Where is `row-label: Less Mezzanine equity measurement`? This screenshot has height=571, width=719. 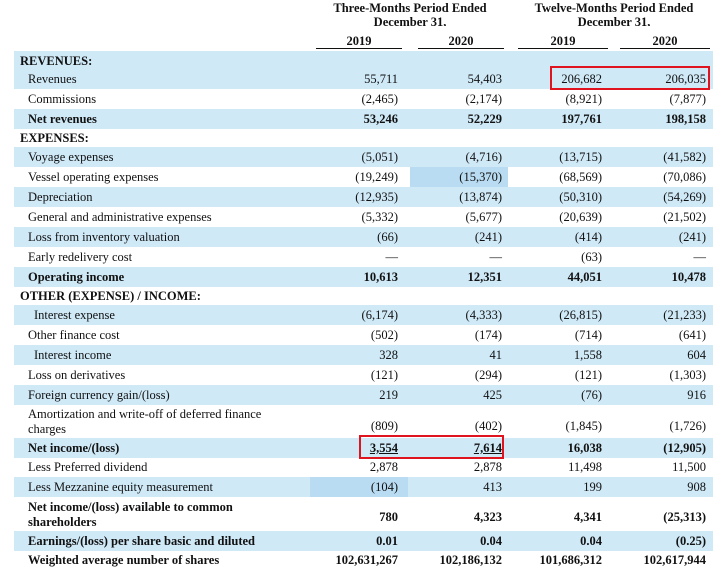
row-label: Less Mezzanine equity measurement is located at coordinates (120, 487).